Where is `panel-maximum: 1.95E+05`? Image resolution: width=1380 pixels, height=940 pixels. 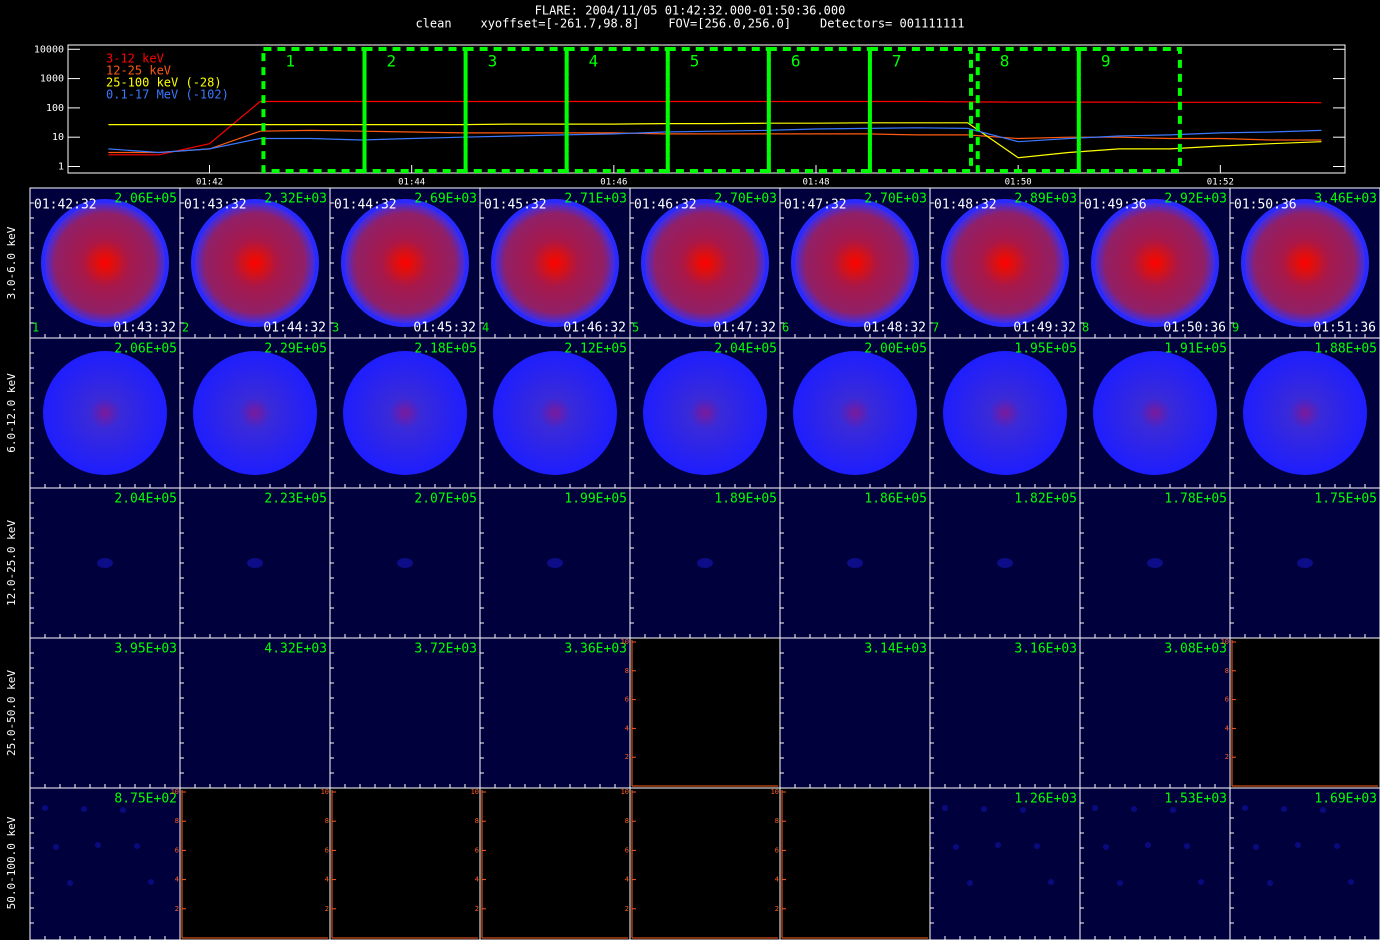
panel-maximum: 1.95E+05 is located at coordinates (1045, 349).